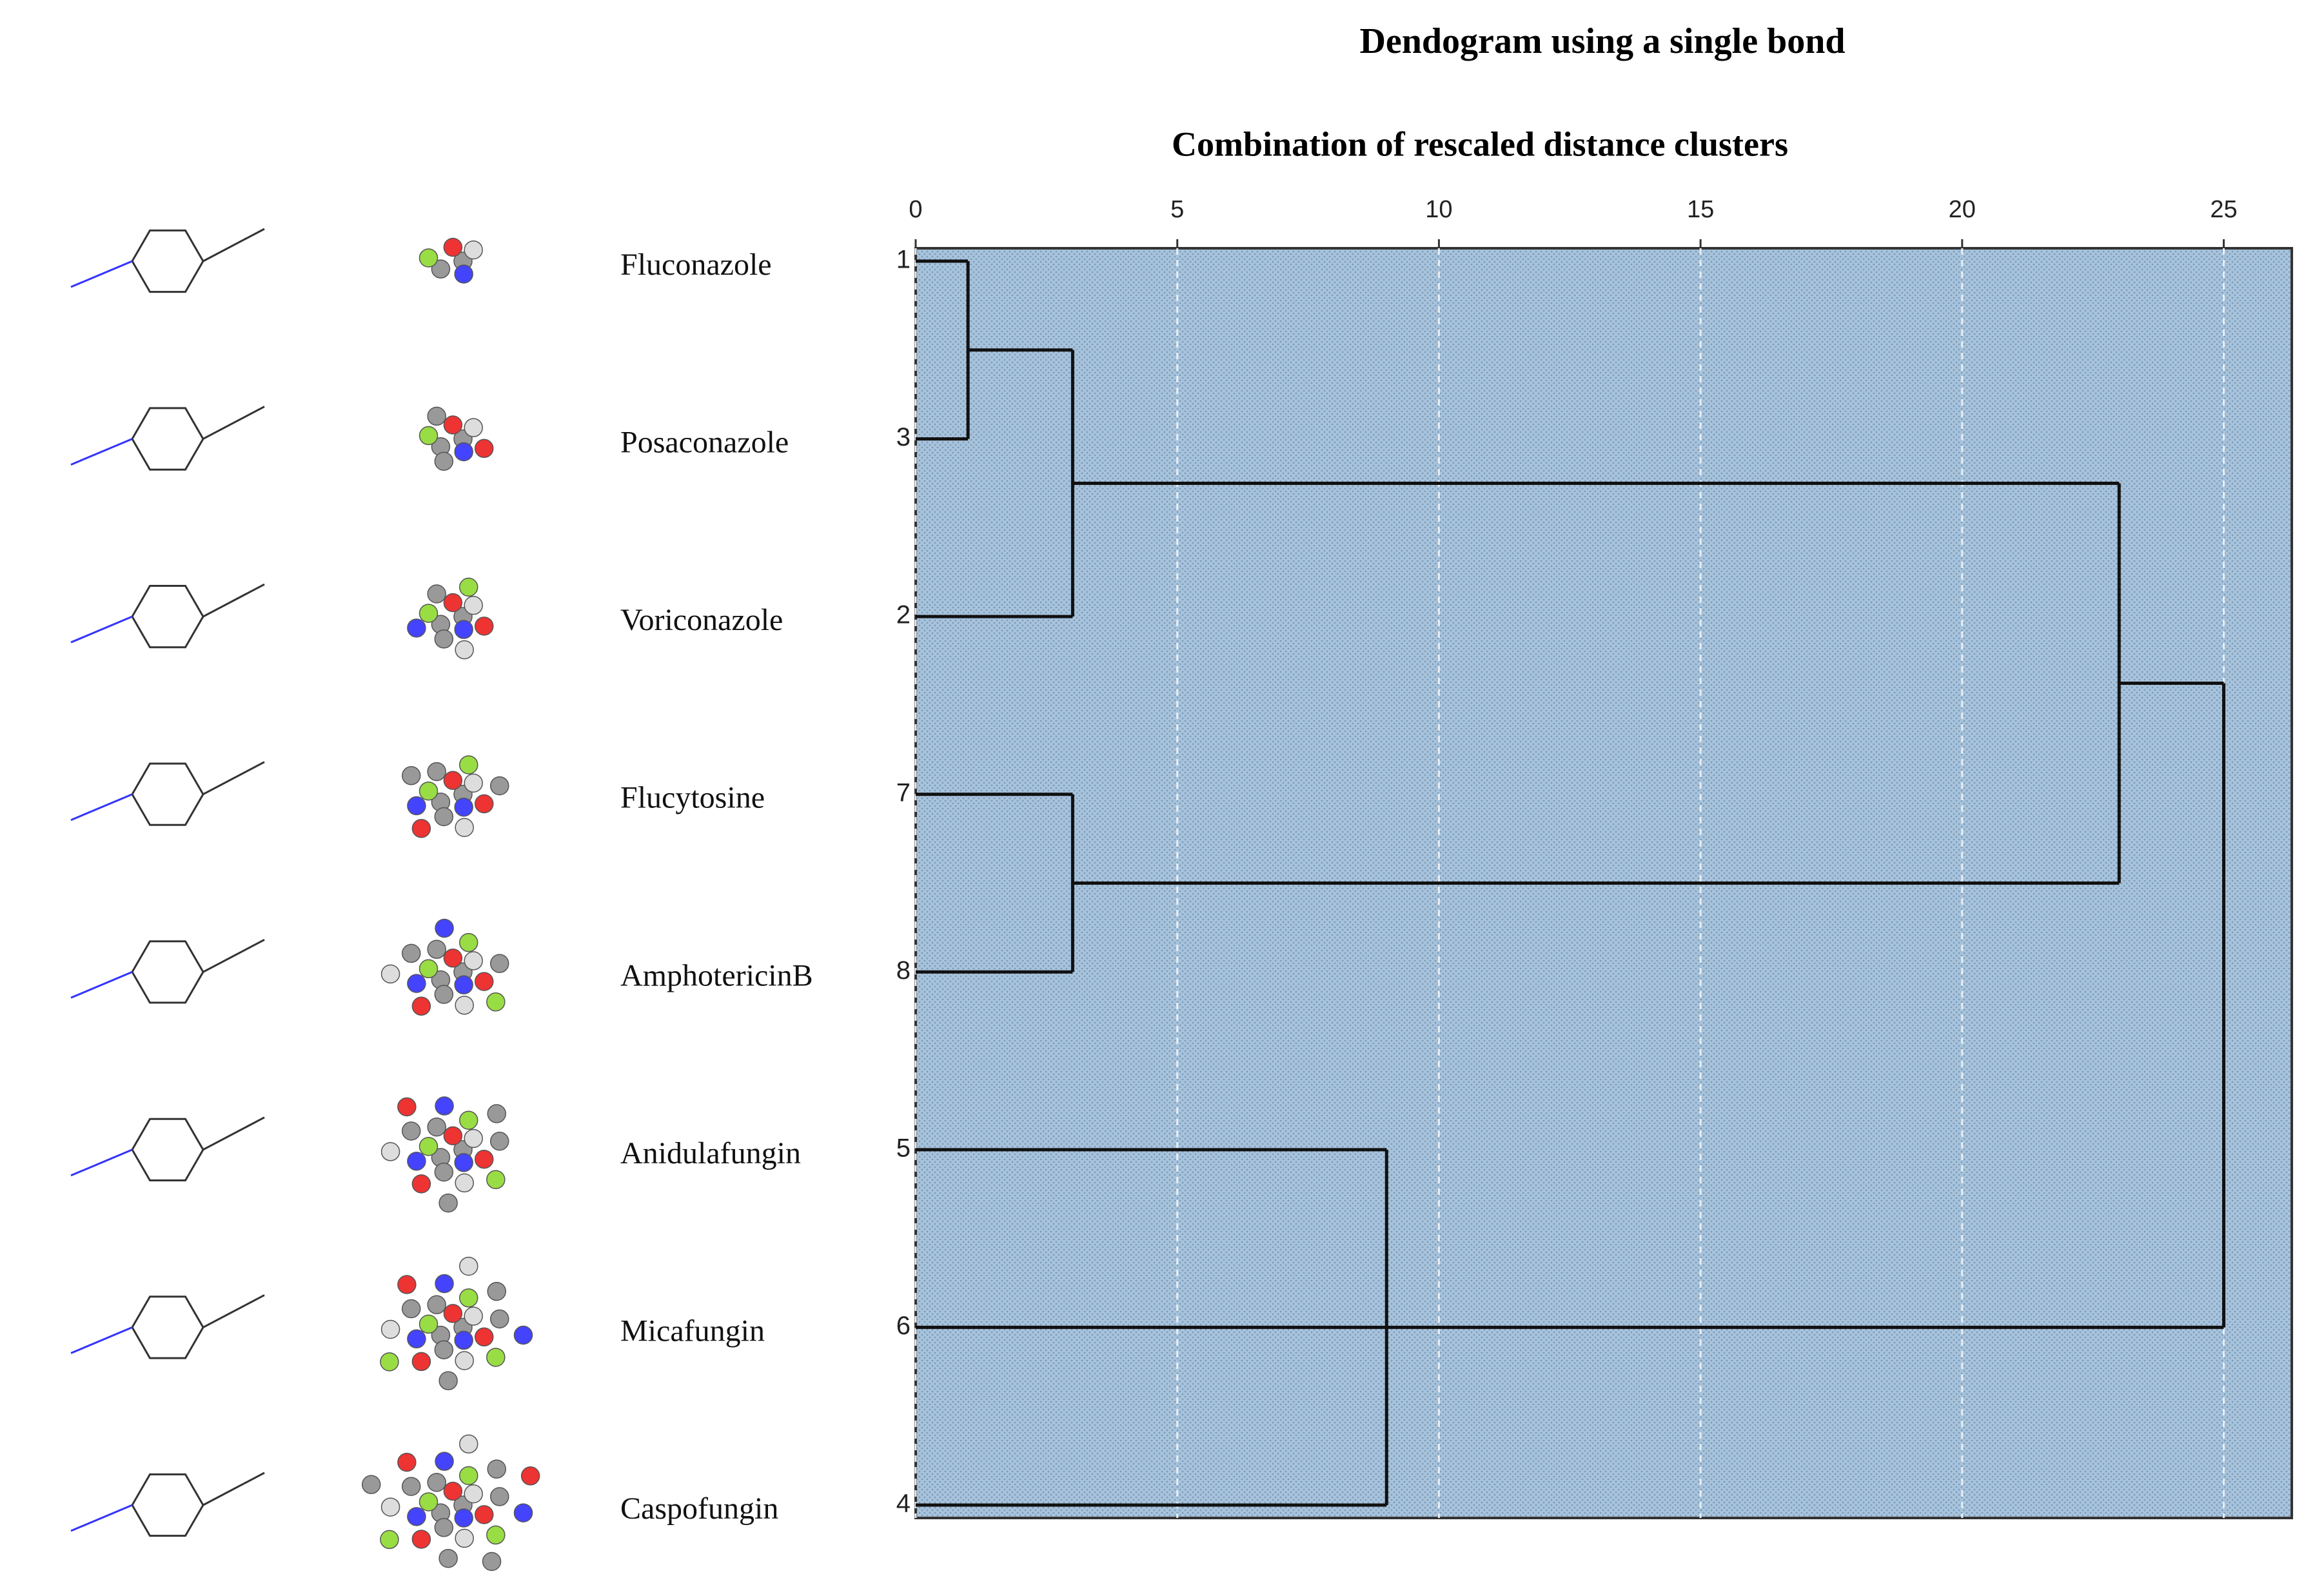 Image resolution: width=2315 pixels, height=1596 pixels. I want to click on leaf-label: 3, so click(903, 437).